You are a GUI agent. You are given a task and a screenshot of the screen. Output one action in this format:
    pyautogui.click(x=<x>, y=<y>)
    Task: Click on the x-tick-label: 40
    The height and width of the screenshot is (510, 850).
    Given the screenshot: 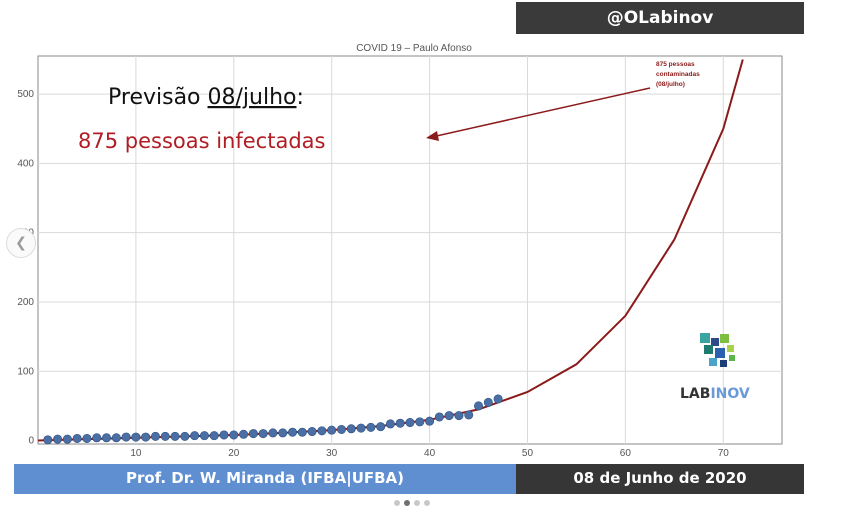 What is the action you would take?
    pyautogui.click(x=430, y=453)
    